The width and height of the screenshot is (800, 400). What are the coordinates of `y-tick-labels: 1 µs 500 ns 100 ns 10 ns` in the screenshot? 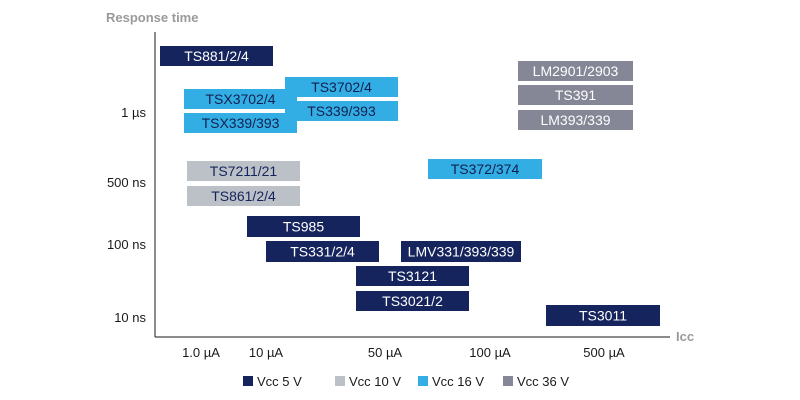 It's located at (127, 215).